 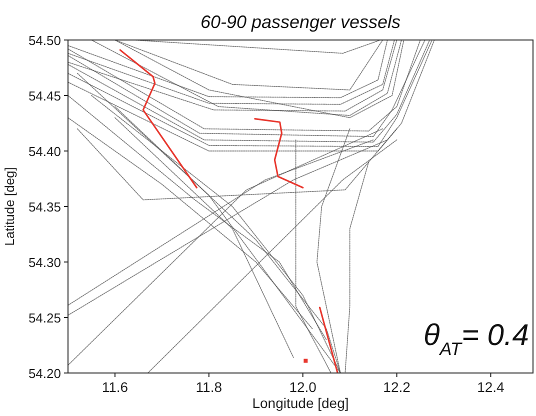 I want to click on annotation: θ$_{AT}$= 0.4, so click(x=476, y=339).